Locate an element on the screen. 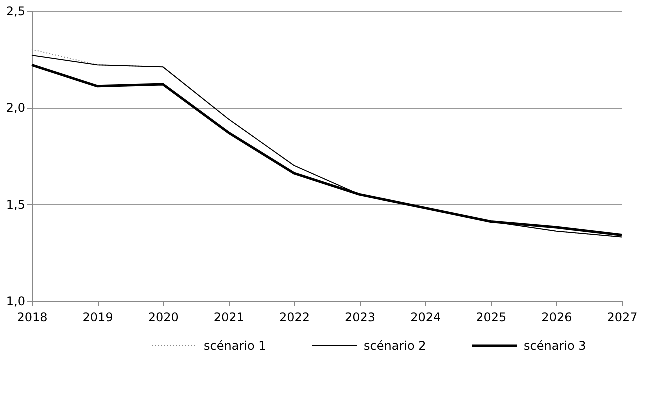  legend-label: scénario 3 is located at coordinates (555, 346).